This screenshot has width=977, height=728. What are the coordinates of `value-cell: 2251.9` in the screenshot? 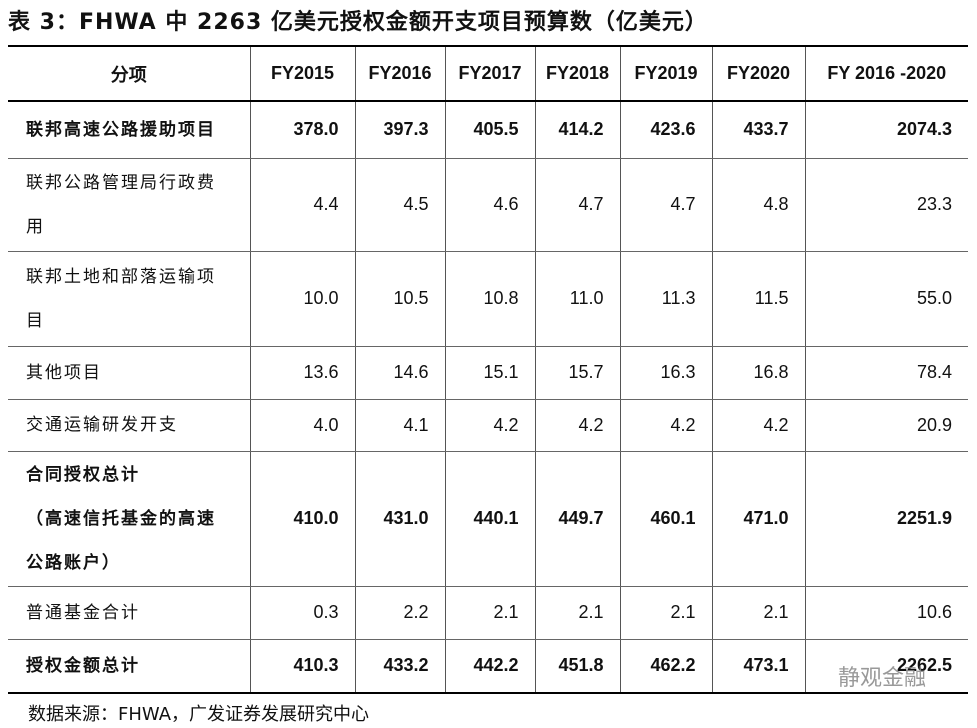 It's located at (886, 518).